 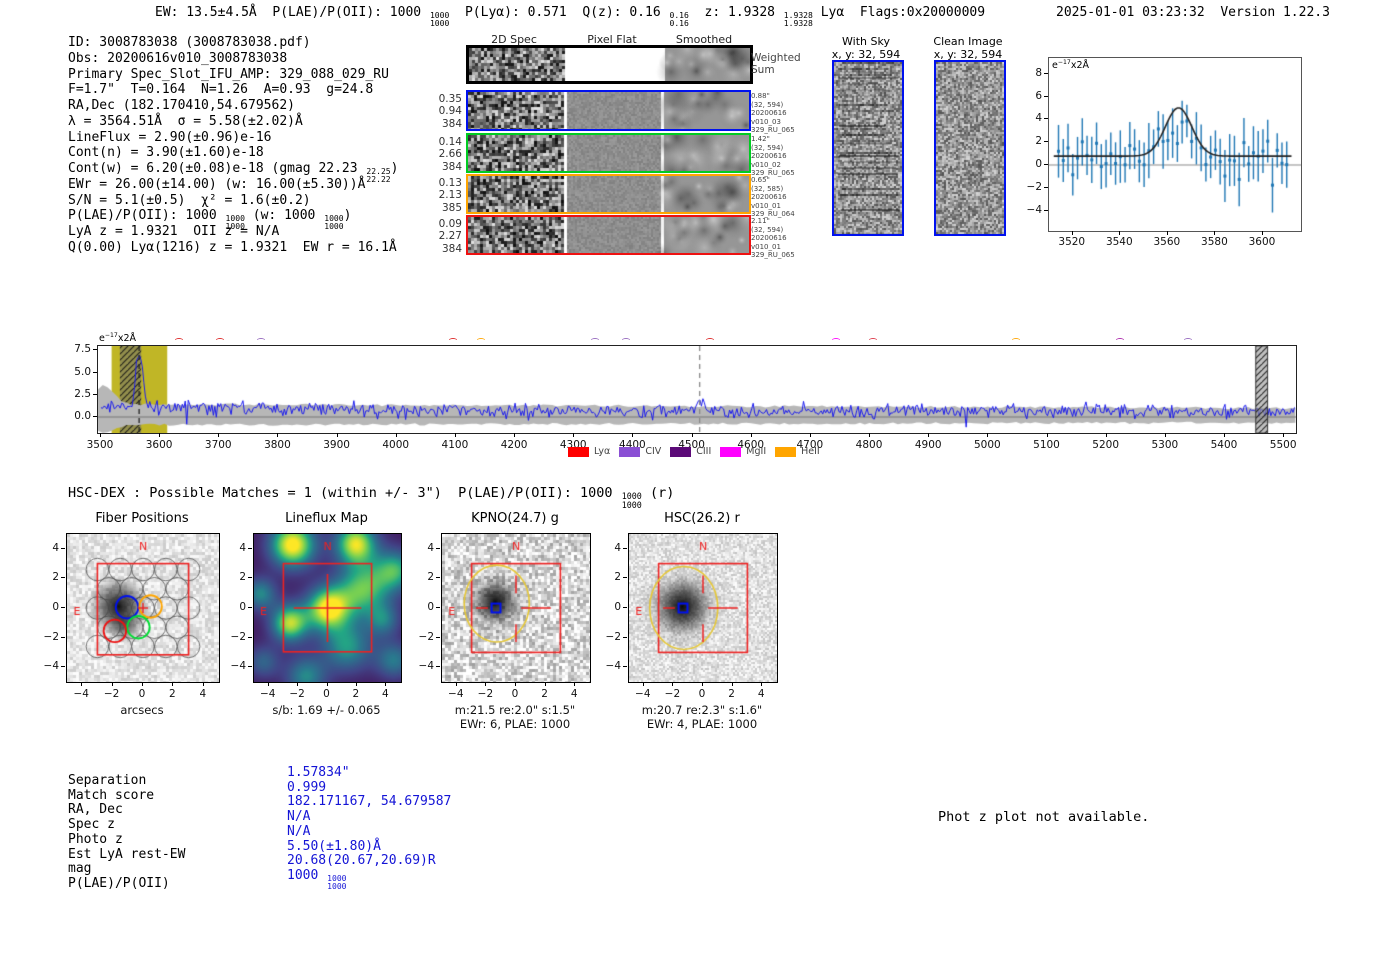 What do you see at coordinates (515, 710) in the screenshot?
I see `cutout-xlabel: m:21.5 re:2.0" s:1.5"` at bounding box center [515, 710].